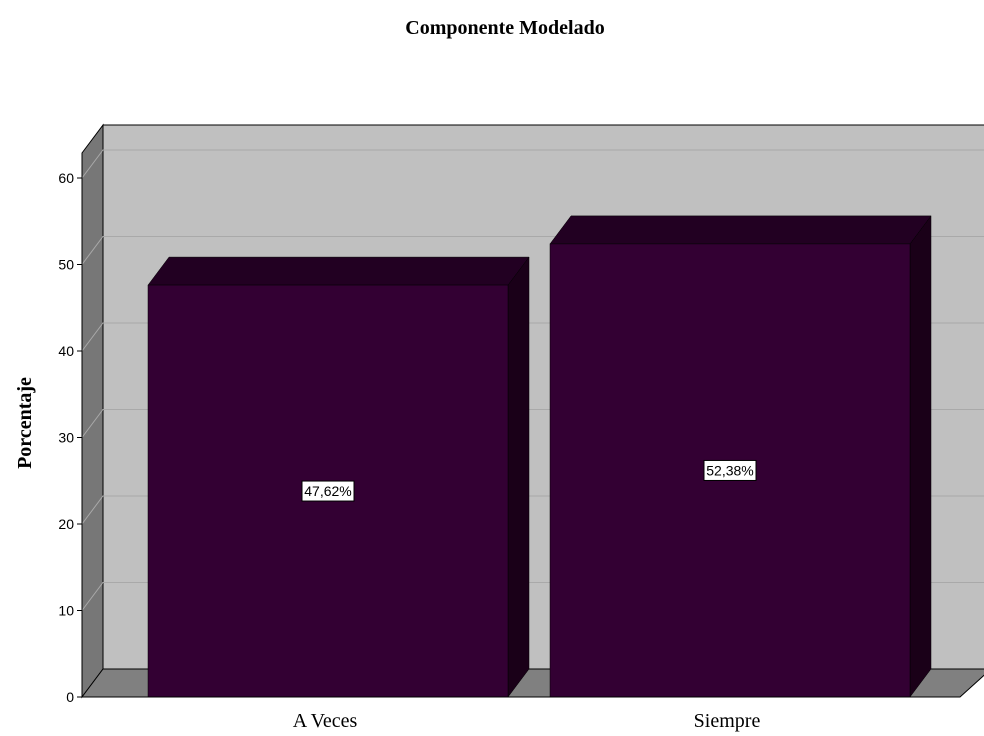 The width and height of the screenshot is (984, 736). I want to click on data-label: 47,62%, so click(327, 491).